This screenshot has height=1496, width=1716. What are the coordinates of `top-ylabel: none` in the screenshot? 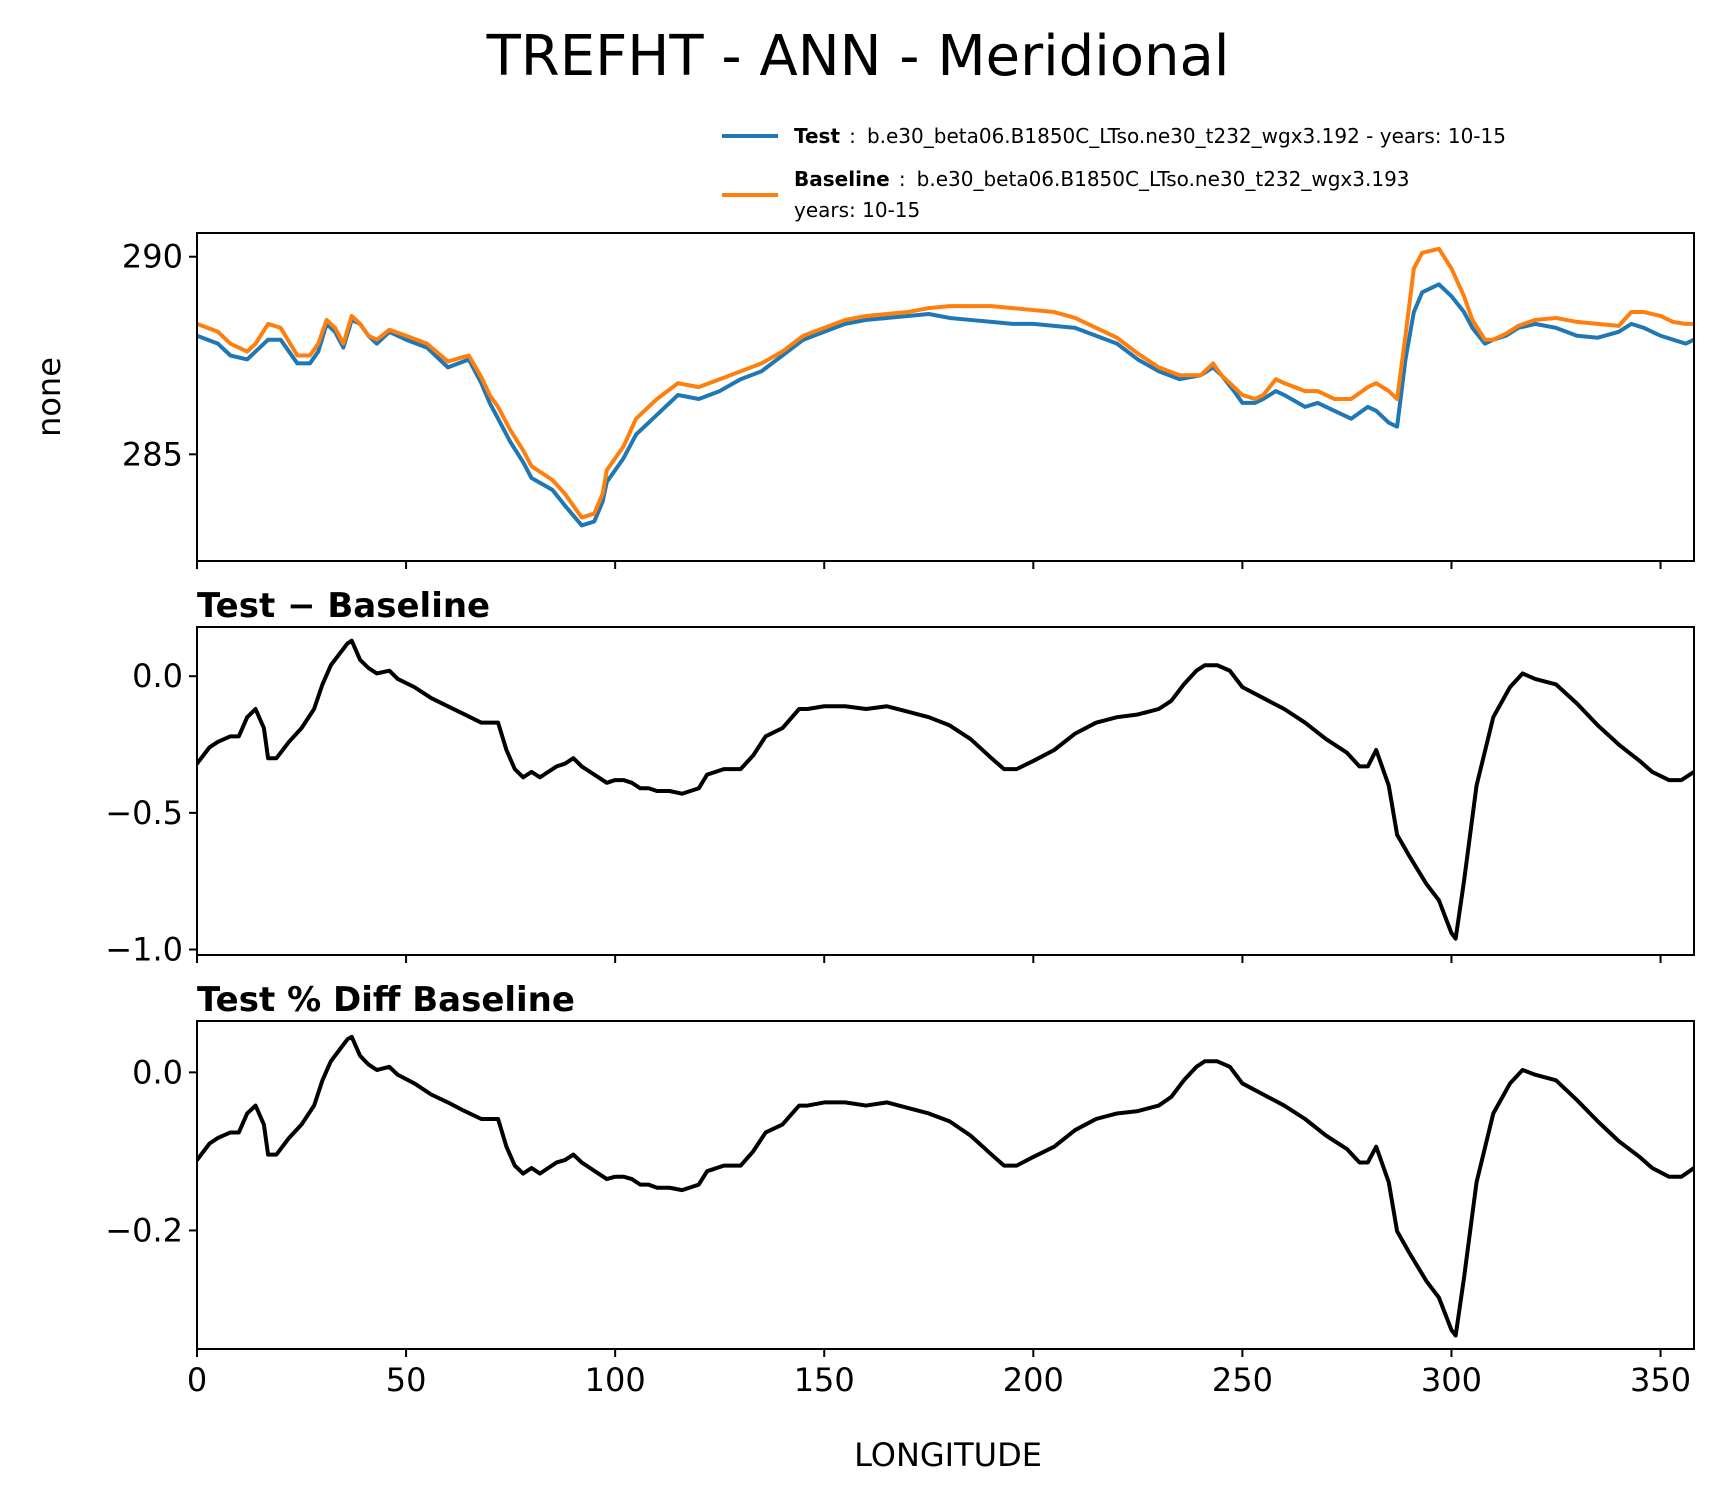 It's located at (49, 397).